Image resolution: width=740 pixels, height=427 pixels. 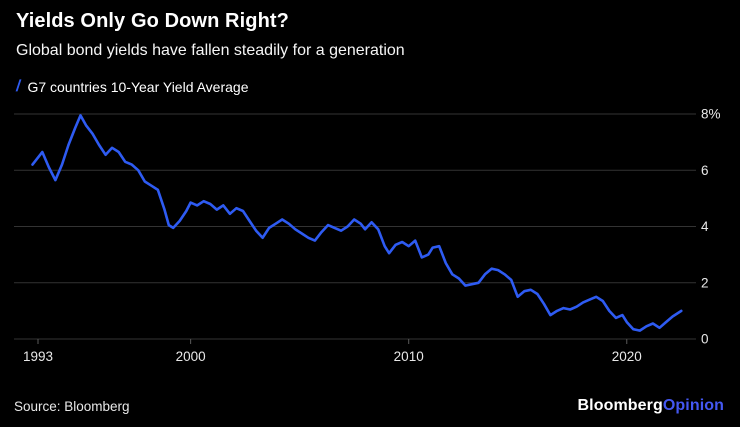 I want to click on y-axis-label: 0, so click(x=705, y=339).